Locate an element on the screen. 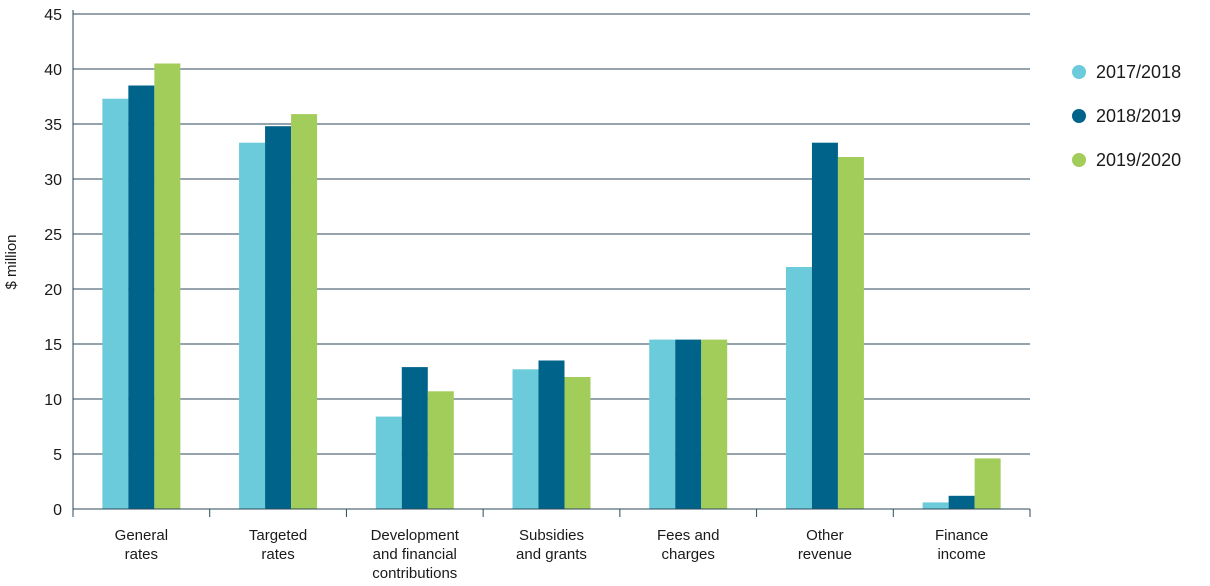  x-tick-label: Other is located at coordinates (825, 535).